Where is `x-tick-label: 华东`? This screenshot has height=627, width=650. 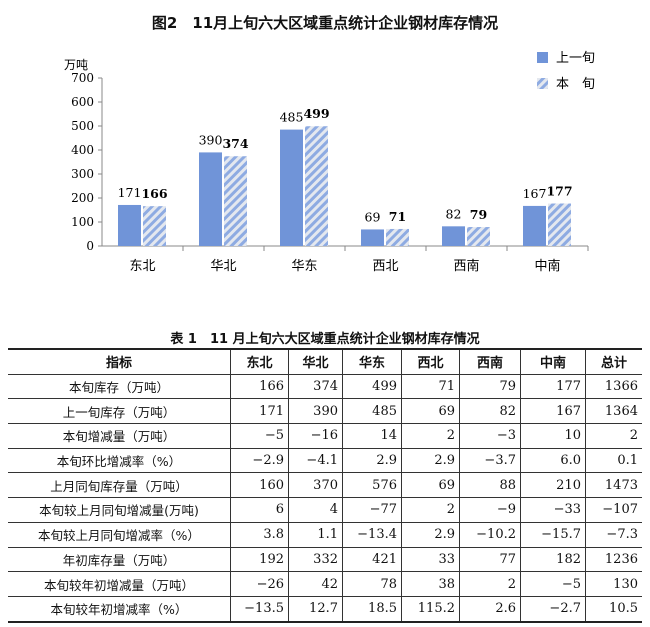 x-tick-label: 华东 is located at coordinates (304, 266).